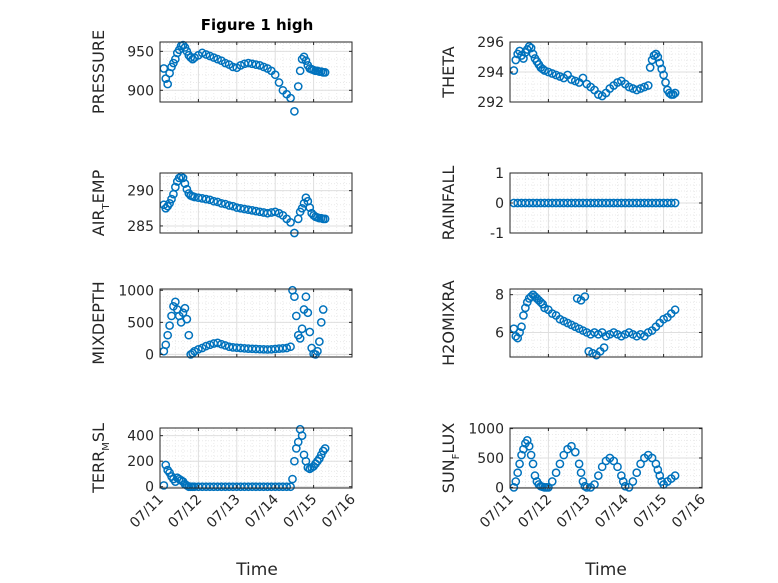 The width and height of the screenshot is (778, 583). What do you see at coordinates (499, 296) in the screenshot?
I see `y-tick-label: 8` at bounding box center [499, 296].